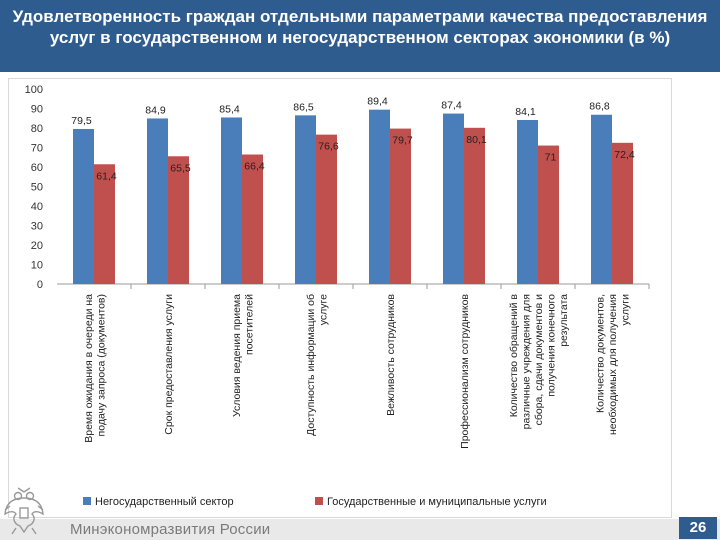 Image resolution: width=720 pixels, height=540 pixels. Describe the element at coordinates (37, 266) in the screenshot. I see `y-tick-label: 10` at that location.